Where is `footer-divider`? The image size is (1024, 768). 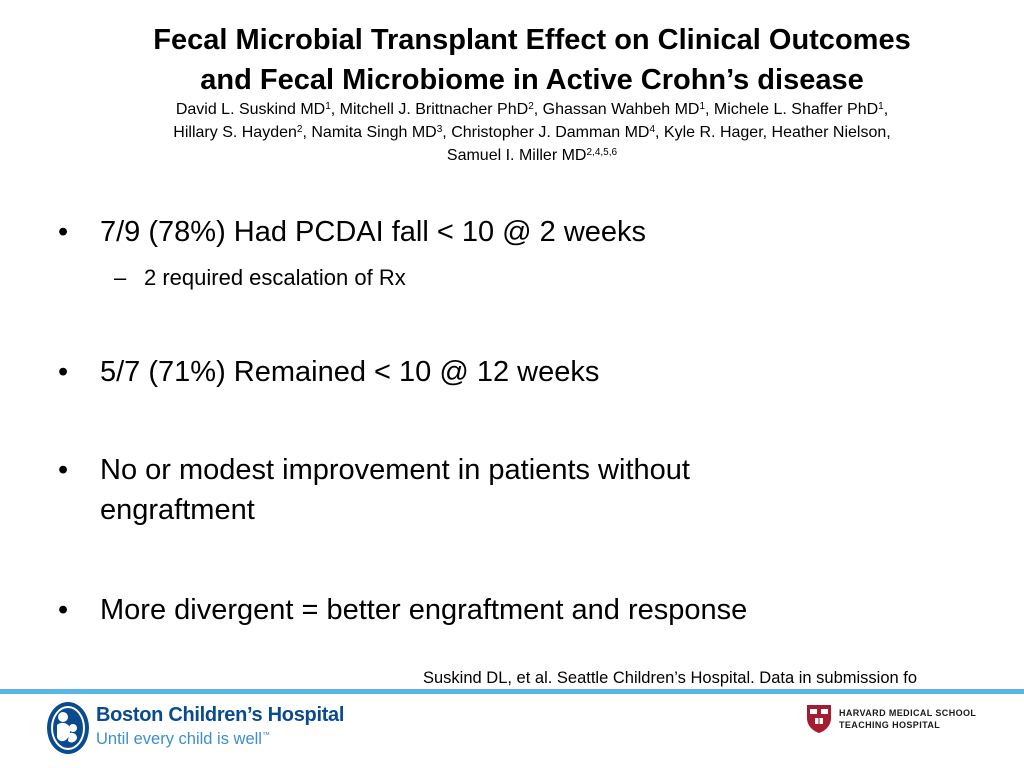 footer-divider is located at coordinates (512, 691).